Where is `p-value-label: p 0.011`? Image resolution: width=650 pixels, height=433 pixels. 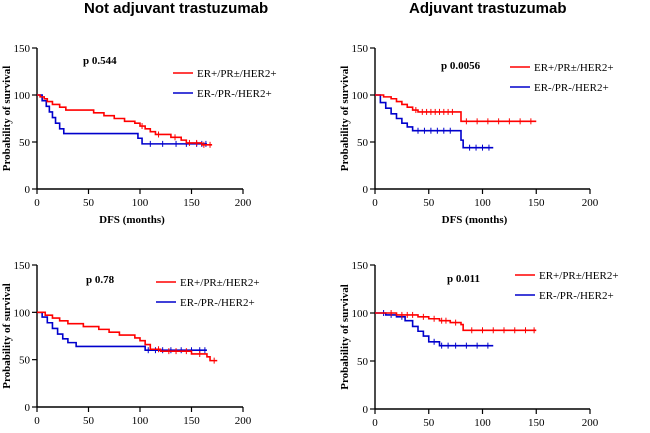 p-value-label: p 0.011 is located at coordinates (463, 279).